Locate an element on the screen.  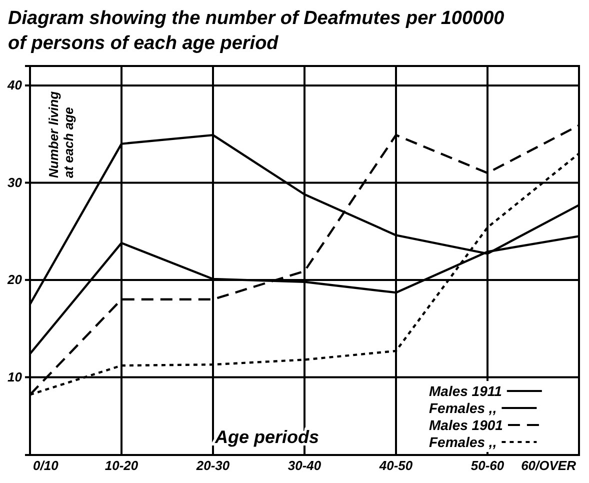
x-tick-label: 20-30 is located at coordinates (212, 466).